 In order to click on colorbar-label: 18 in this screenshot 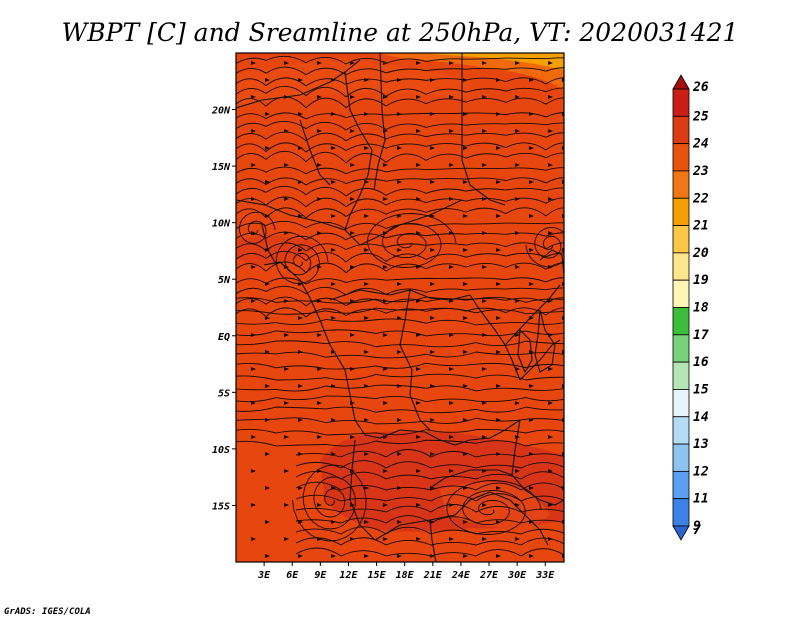, I will do `click(701, 308)`.